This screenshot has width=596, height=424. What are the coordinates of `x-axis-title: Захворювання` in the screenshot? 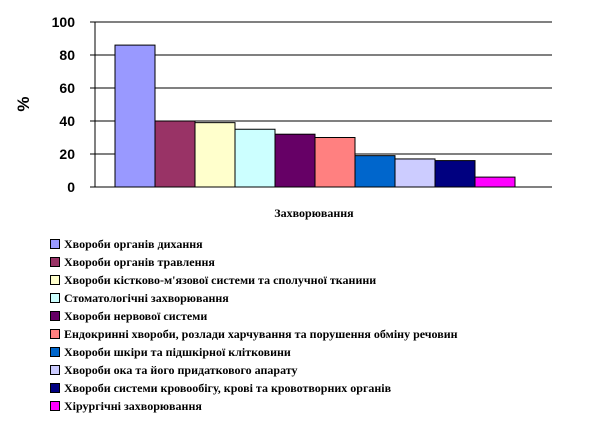 It's located at (314, 213).